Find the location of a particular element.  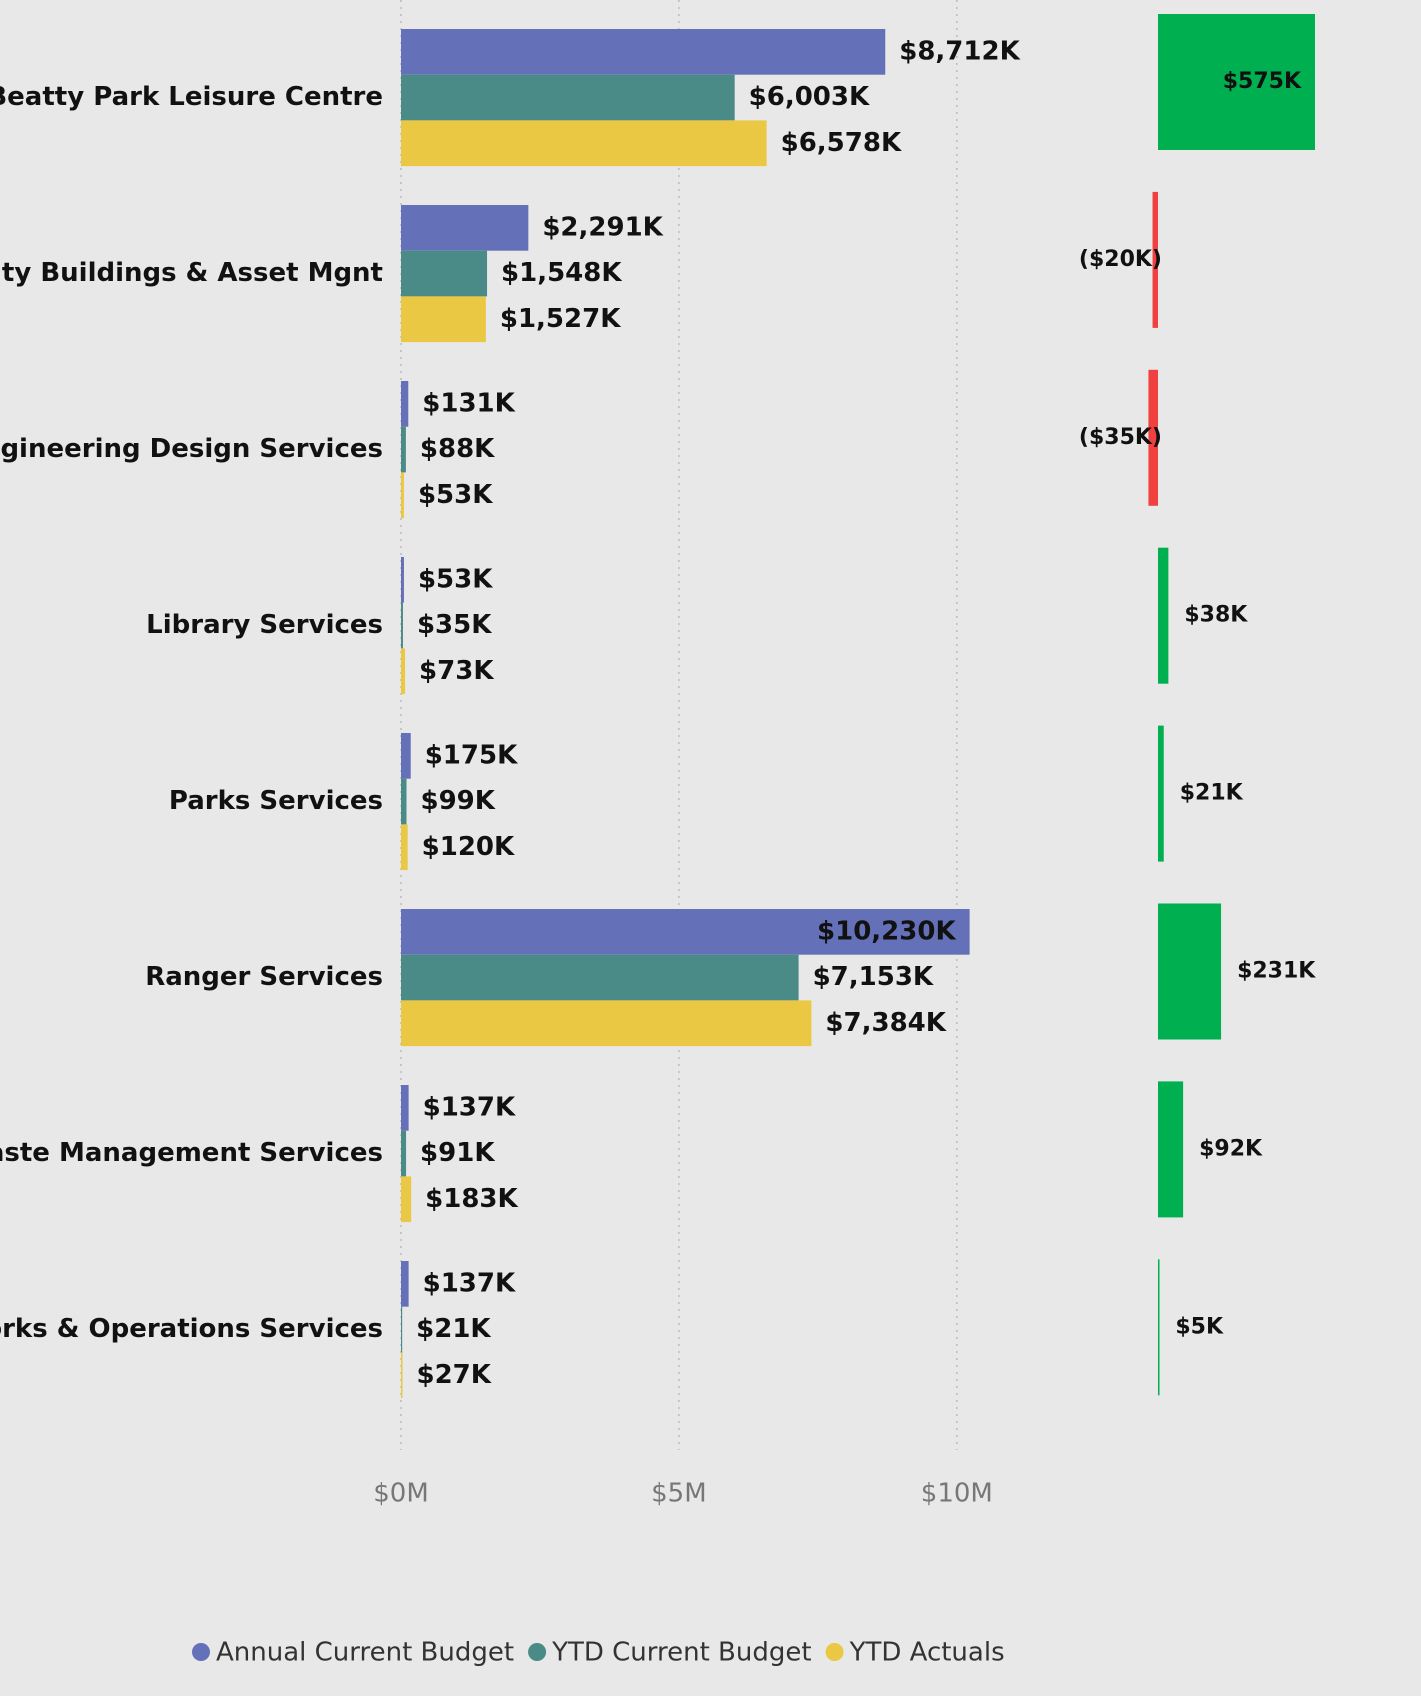

category-label: City Buildings & Asset Mgnt is located at coordinates (191, 273).